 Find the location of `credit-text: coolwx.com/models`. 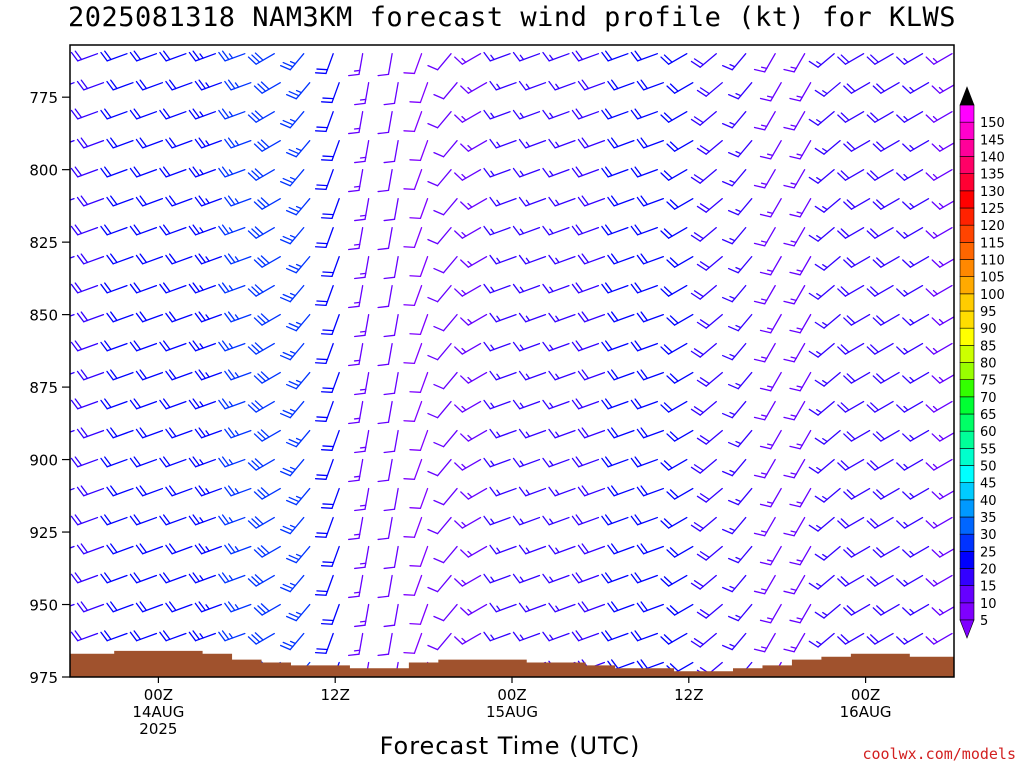

credit-text: coolwx.com/models is located at coordinates (939, 754).